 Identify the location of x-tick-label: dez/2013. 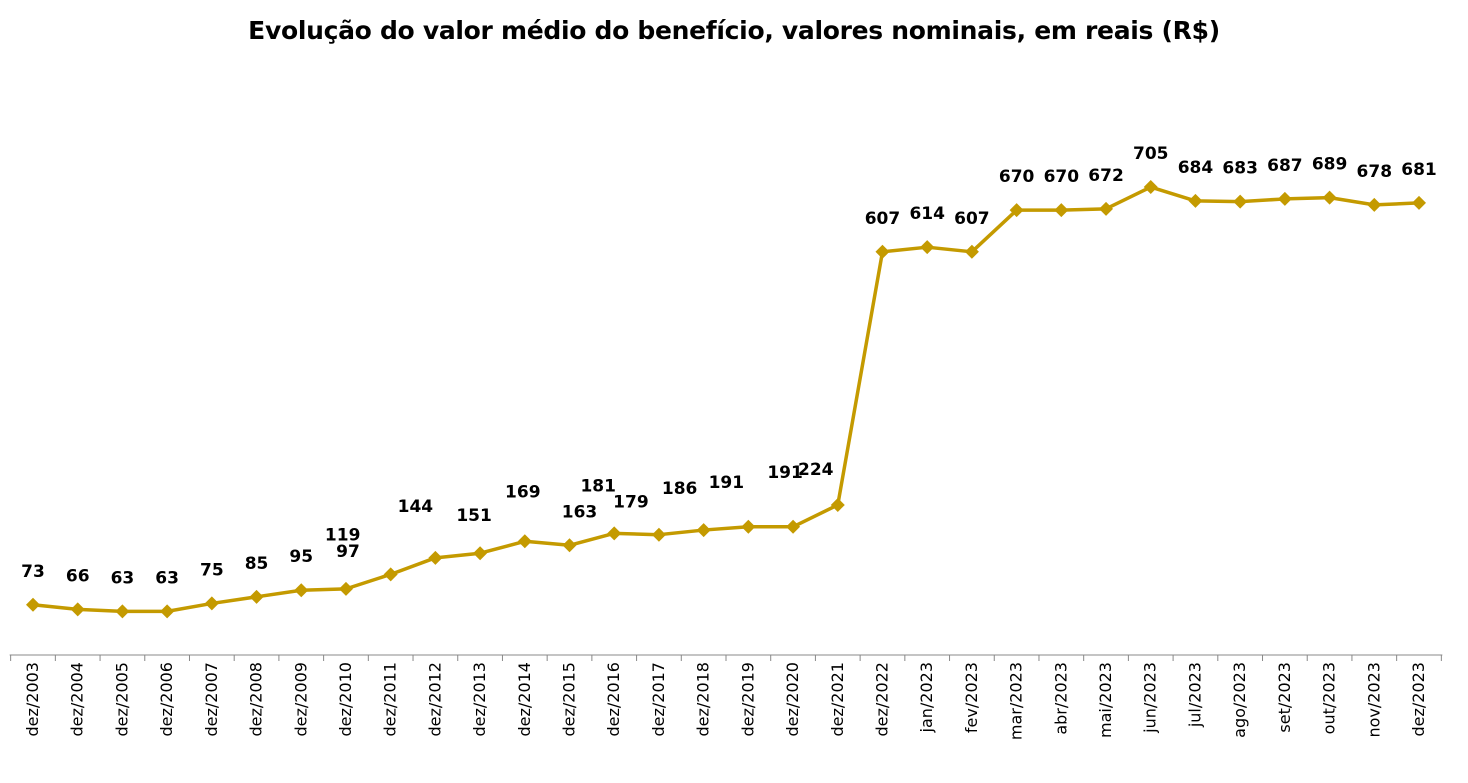
(479, 699).